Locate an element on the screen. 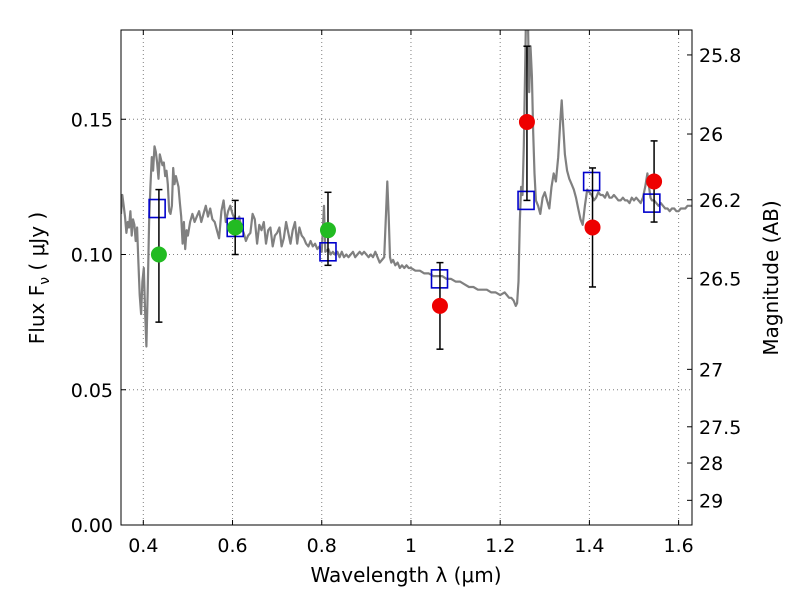 The image size is (800, 604). right-tick-label: 28 is located at coordinates (711, 464).